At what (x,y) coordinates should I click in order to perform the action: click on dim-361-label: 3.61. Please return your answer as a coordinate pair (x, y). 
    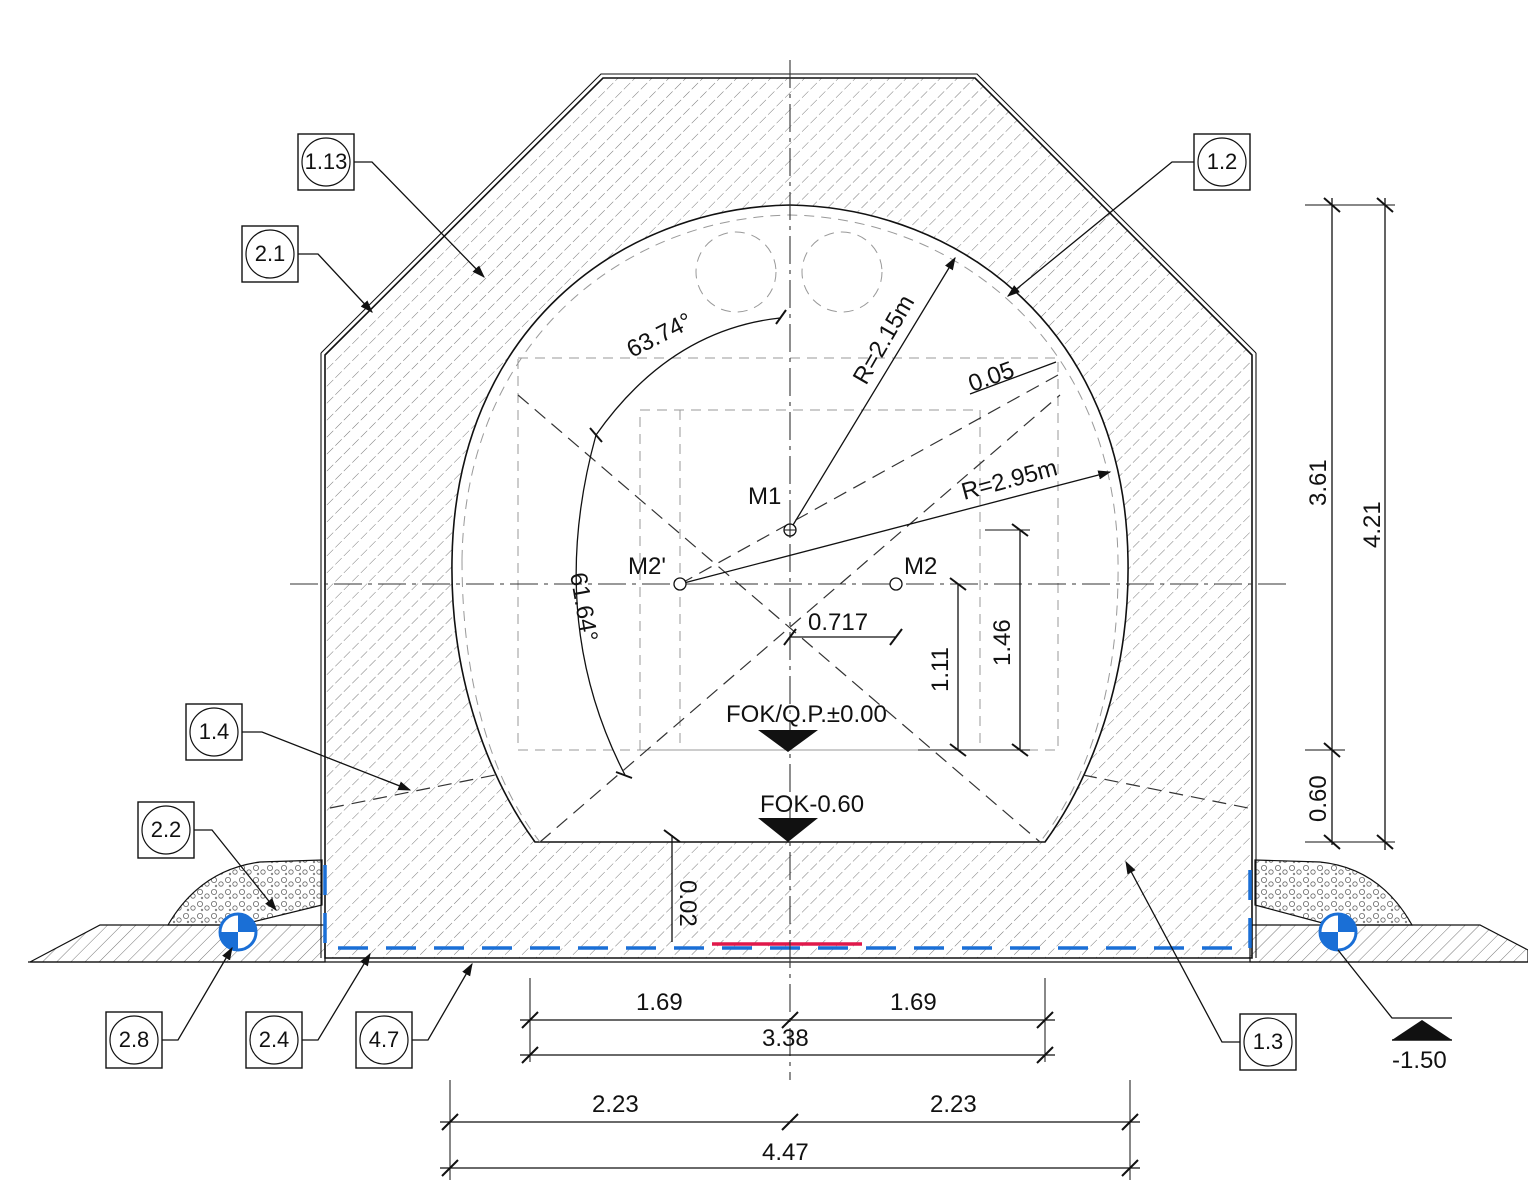
    Looking at the image, I should click on (1318, 482).